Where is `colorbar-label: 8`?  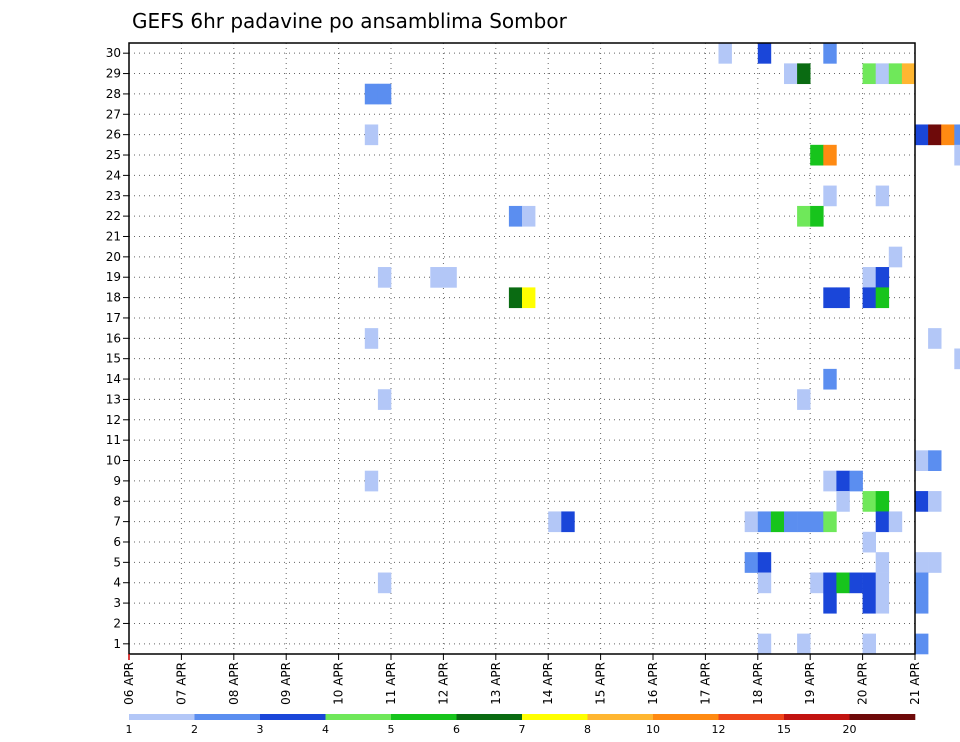
colorbar-label: 8 is located at coordinates (587, 729).